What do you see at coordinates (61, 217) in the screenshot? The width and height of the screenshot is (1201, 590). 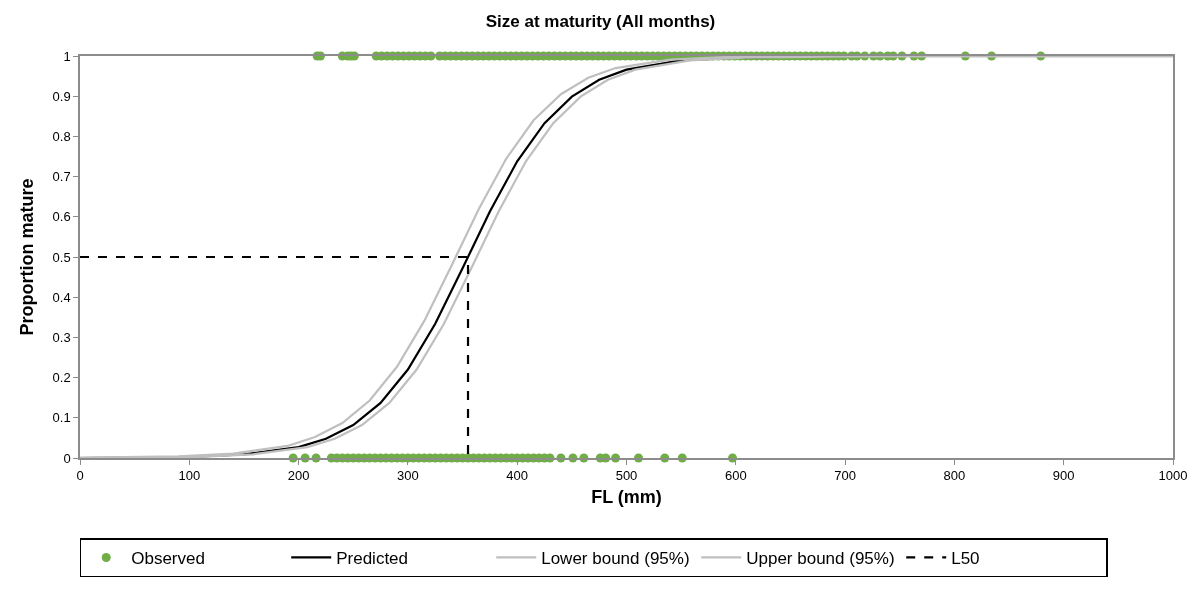 I see `y-tick-label: 0.6` at bounding box center [61, 217].